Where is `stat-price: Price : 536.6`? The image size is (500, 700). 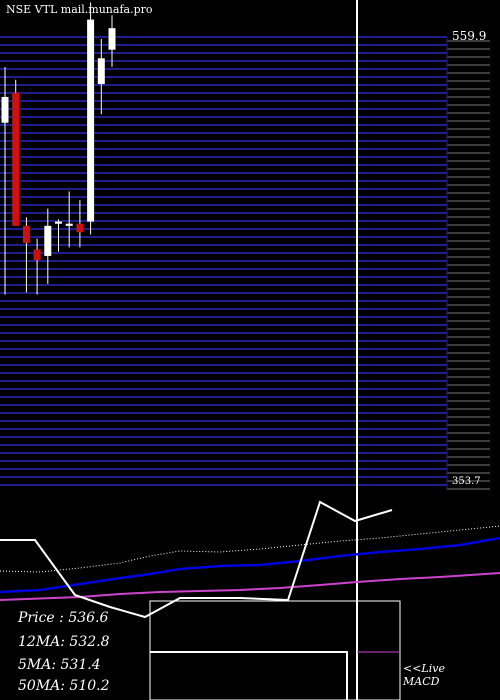 stat-price: Price : 536.6 is located at coordinates (63, 618).